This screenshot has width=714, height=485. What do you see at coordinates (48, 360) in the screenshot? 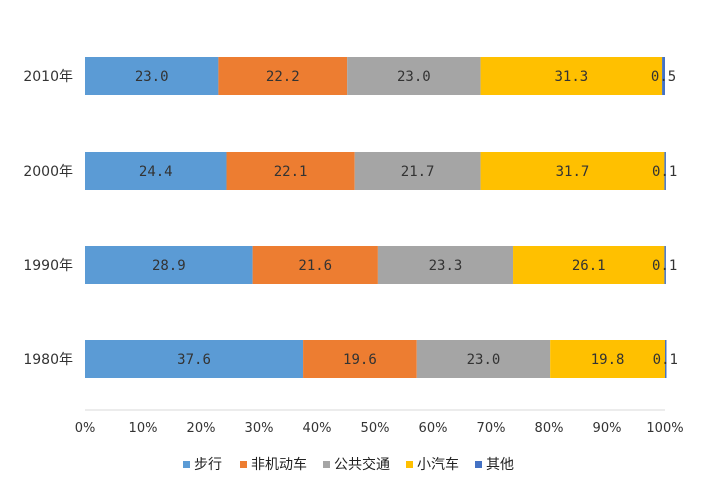
I see `category-label: 1980年` at bounding box center [48, 360].